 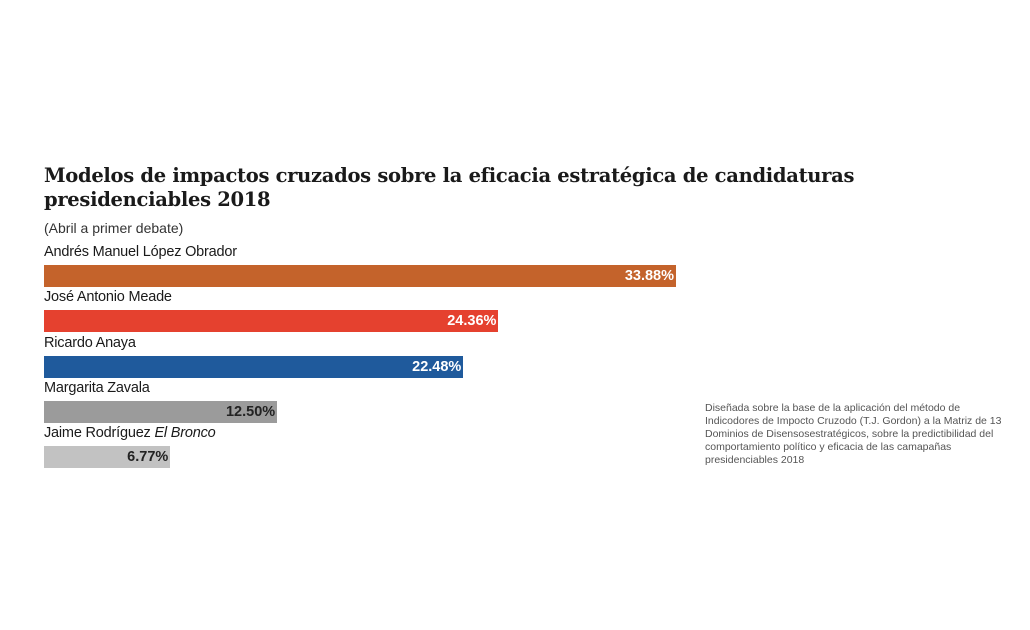 What do you see at coordinates (114, 228) in the screenshot?
I see `chart-subtitle: (Abril a primer debate)` at bounding box center [114, 228].